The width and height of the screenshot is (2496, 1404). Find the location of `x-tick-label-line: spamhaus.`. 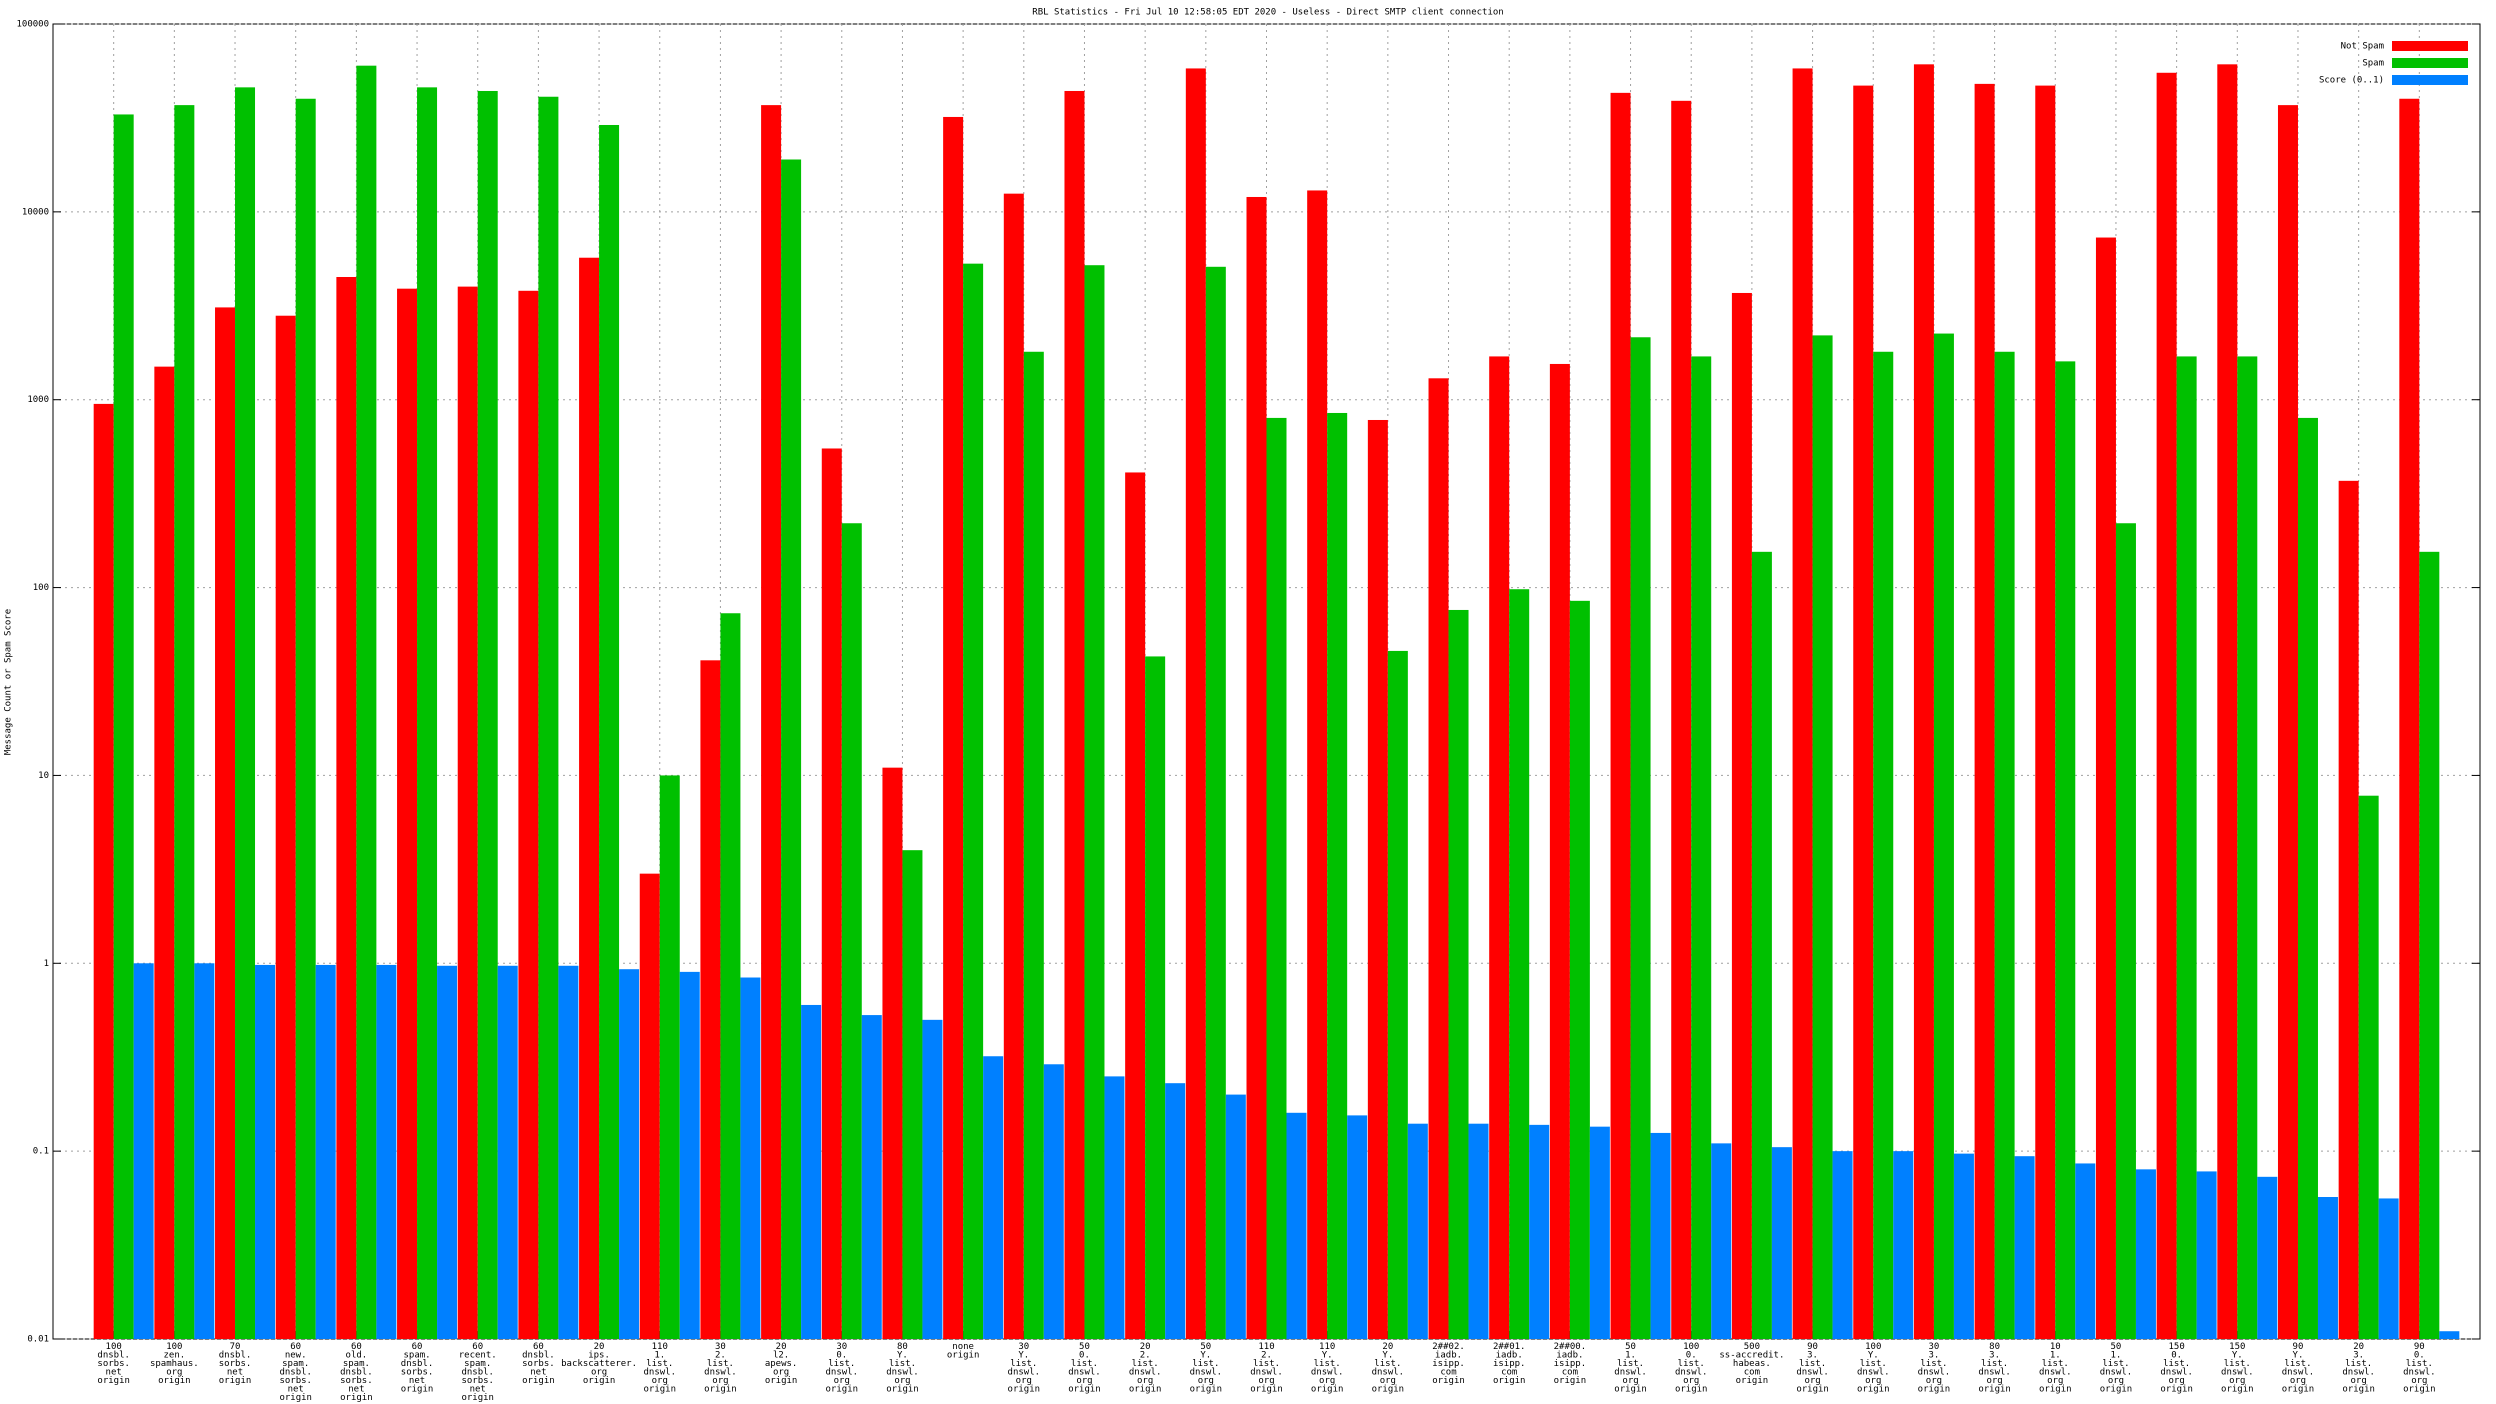

x-tick-label-line: spamhaus. is located at coordinates (174, 1364).